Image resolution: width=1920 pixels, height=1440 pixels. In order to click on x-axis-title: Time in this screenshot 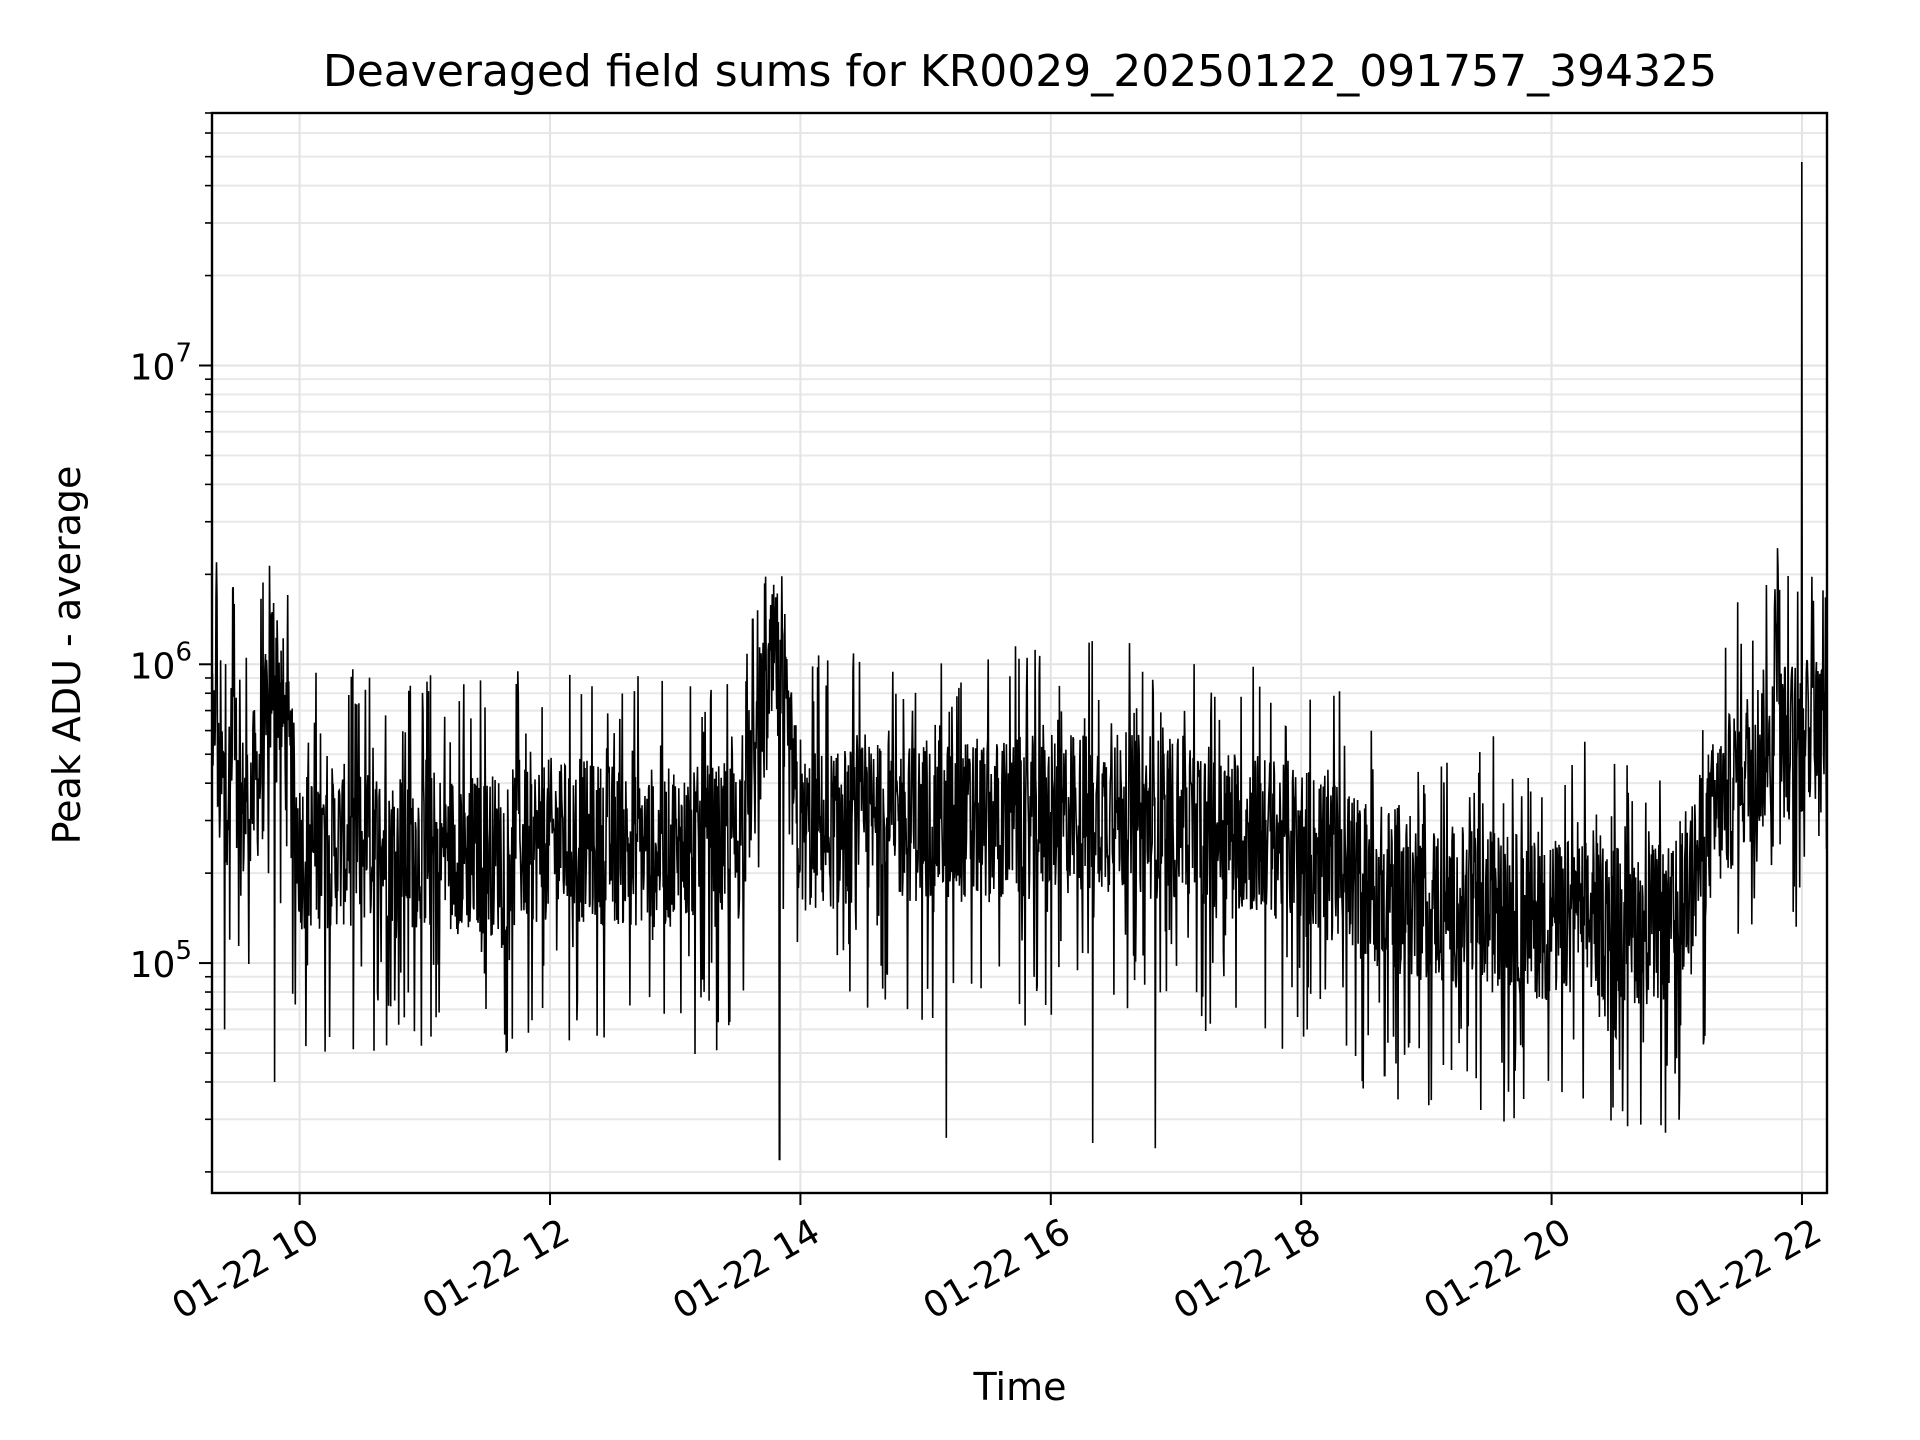, I will do `click(1020, 1387)`.